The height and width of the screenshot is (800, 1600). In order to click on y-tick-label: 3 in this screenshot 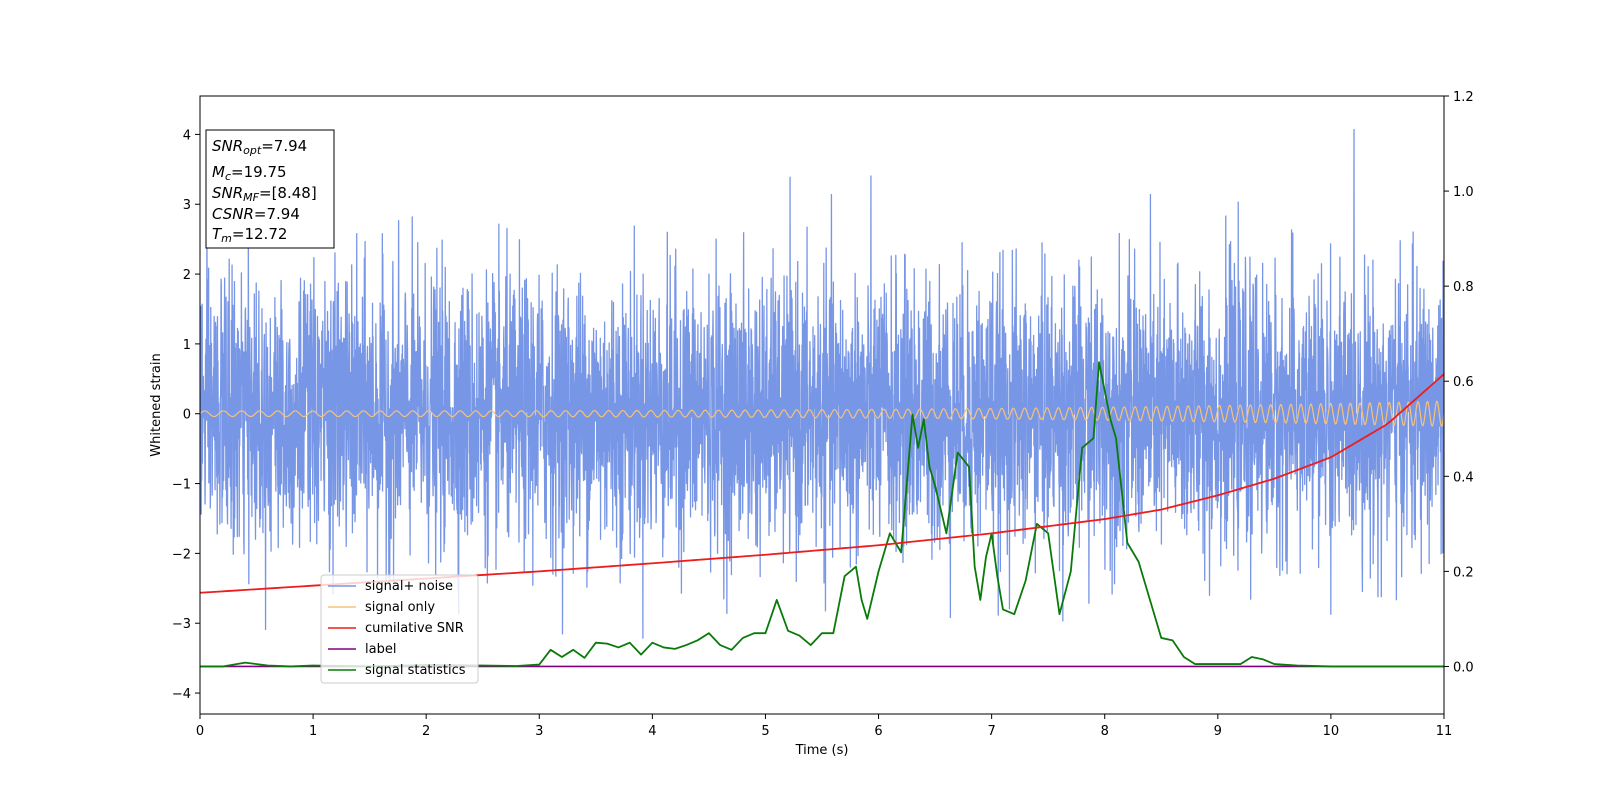, I will do `click(187, 205)`.